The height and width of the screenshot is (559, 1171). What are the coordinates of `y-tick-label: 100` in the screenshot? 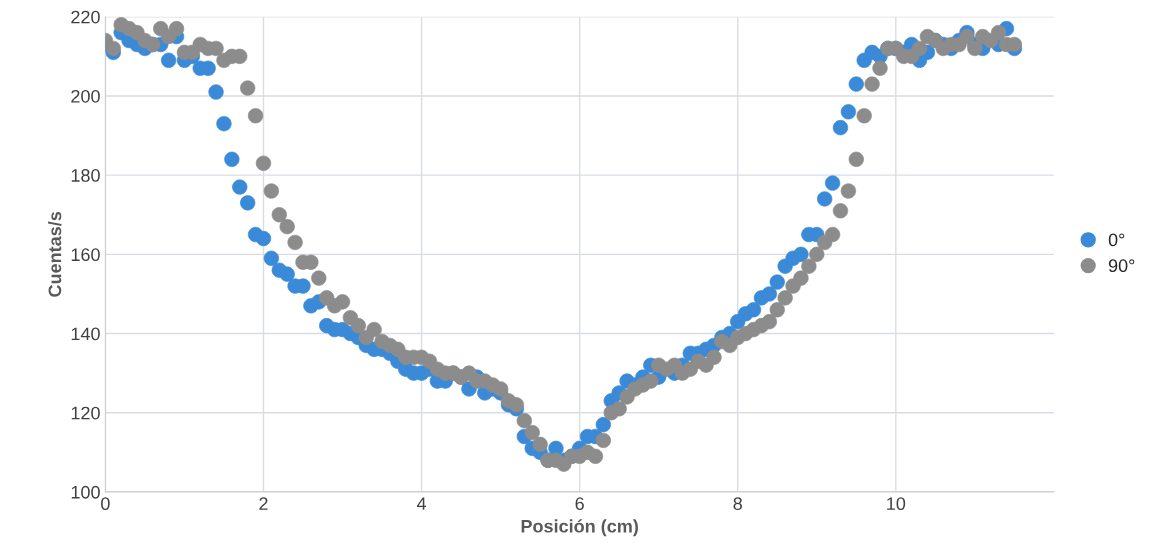 It's located at (85, 492).